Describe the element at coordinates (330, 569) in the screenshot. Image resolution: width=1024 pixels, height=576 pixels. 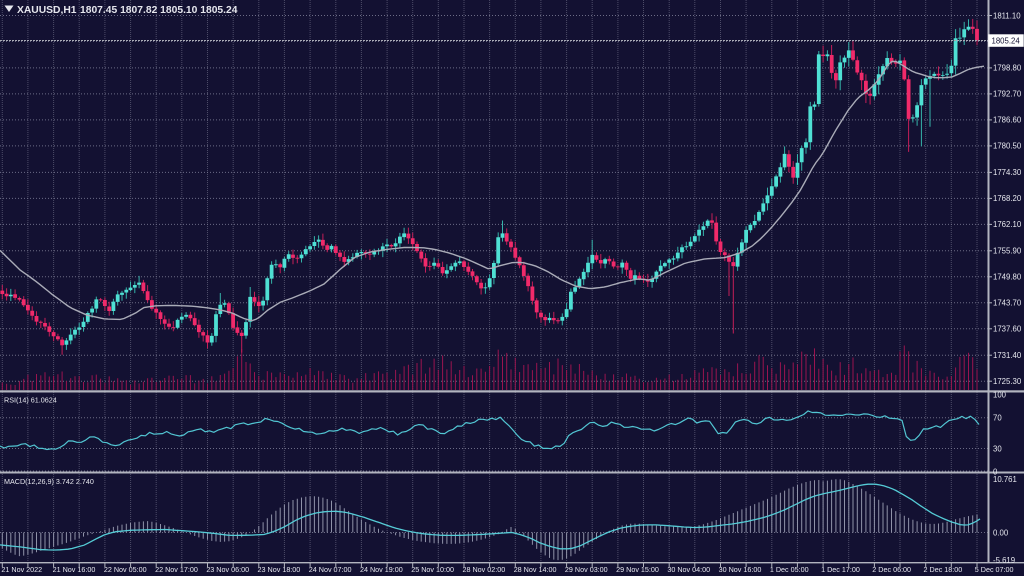
I see `svg-text: 24 Nov 07:00` at that location.